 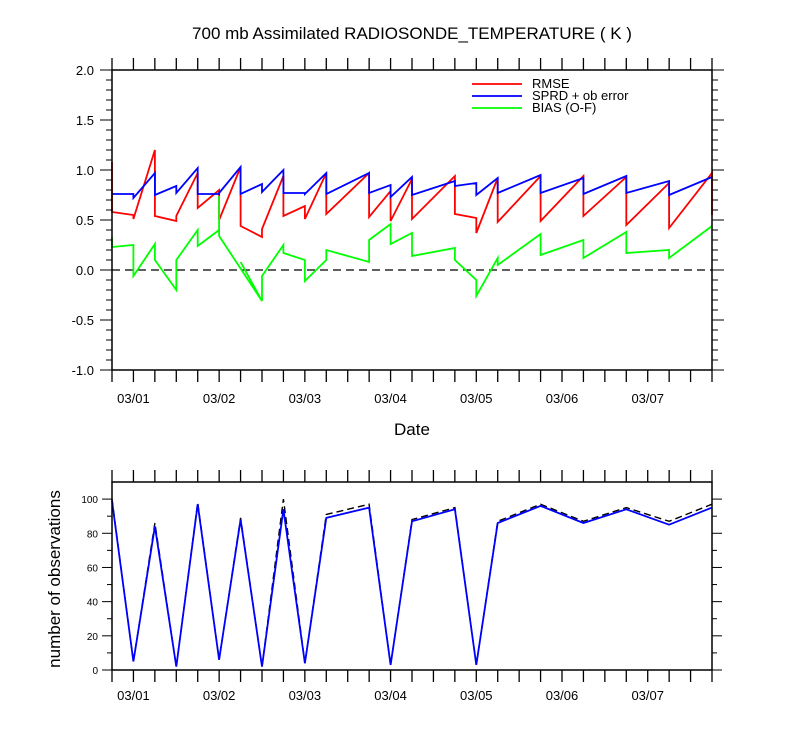 What do you see at coordinates (580, 95) in the screenshot?
I see `legend-label: SPRD + ob error` at bounding box center [580, 95].